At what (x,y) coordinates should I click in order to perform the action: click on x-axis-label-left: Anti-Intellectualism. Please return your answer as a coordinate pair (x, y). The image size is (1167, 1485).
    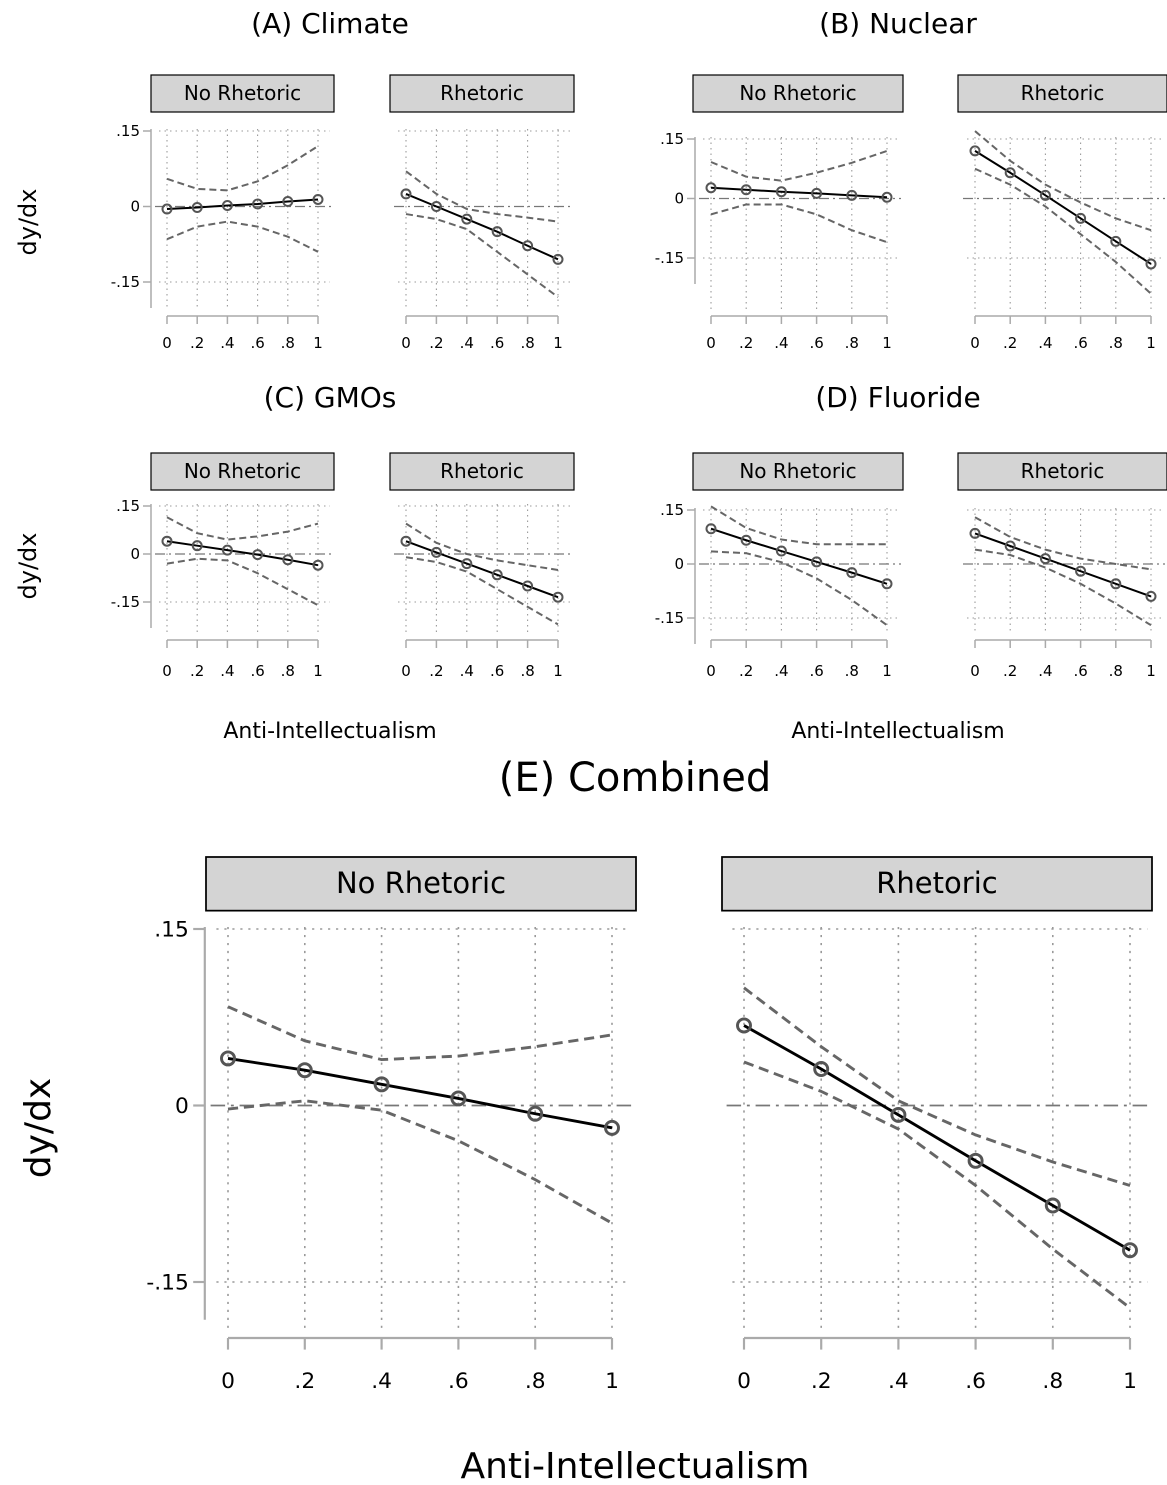
    Looking at the image, I should click on (329, 731).